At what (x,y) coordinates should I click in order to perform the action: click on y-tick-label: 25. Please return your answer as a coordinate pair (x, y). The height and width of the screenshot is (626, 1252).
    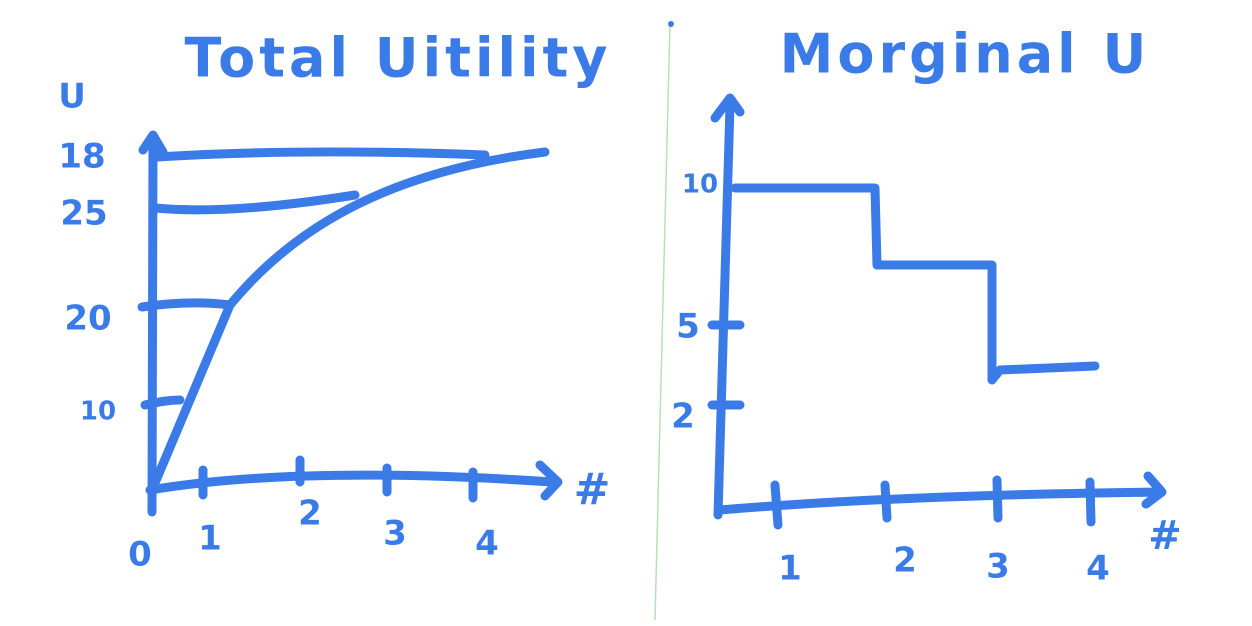
    Looking at the image, I should click on (83, 214).